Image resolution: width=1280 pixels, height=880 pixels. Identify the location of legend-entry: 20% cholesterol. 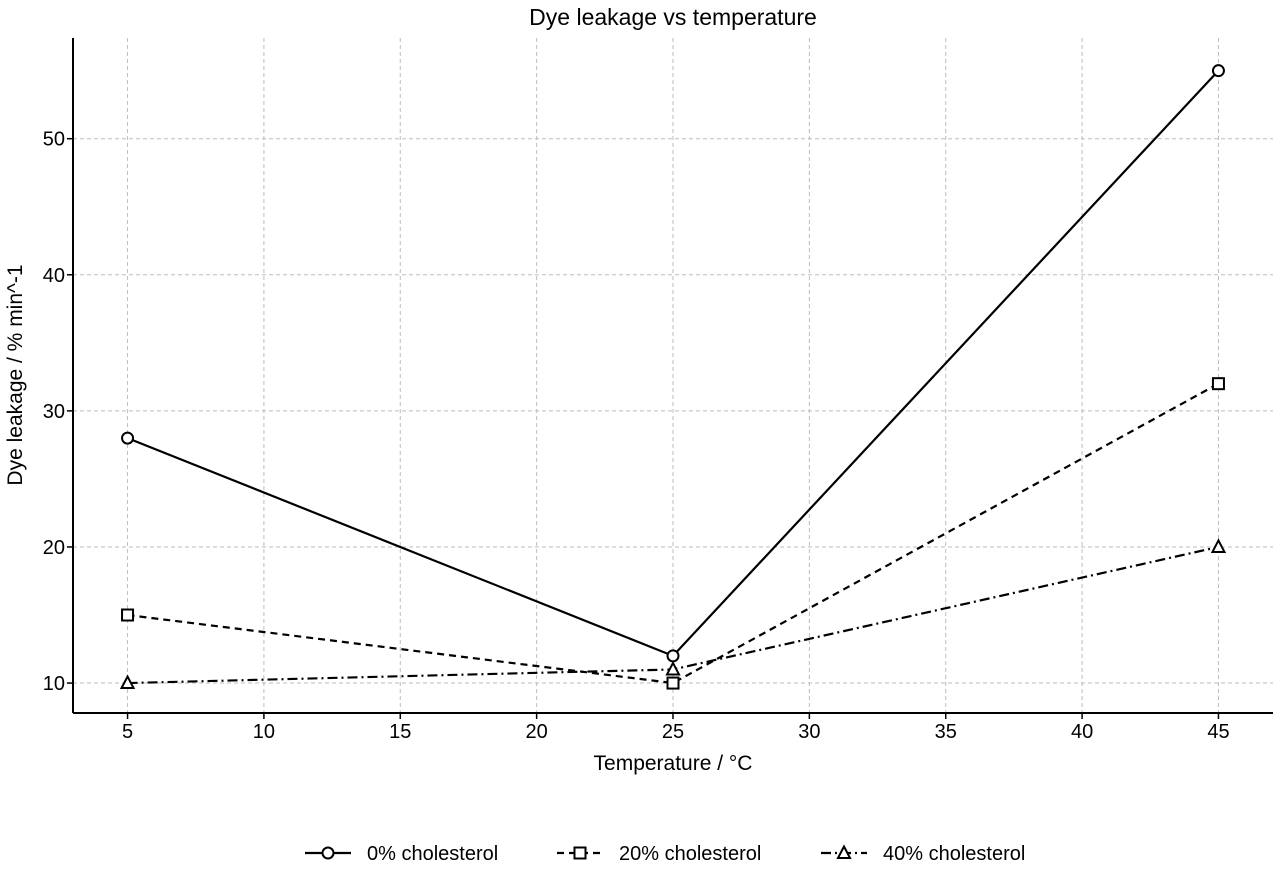
(659, 854).